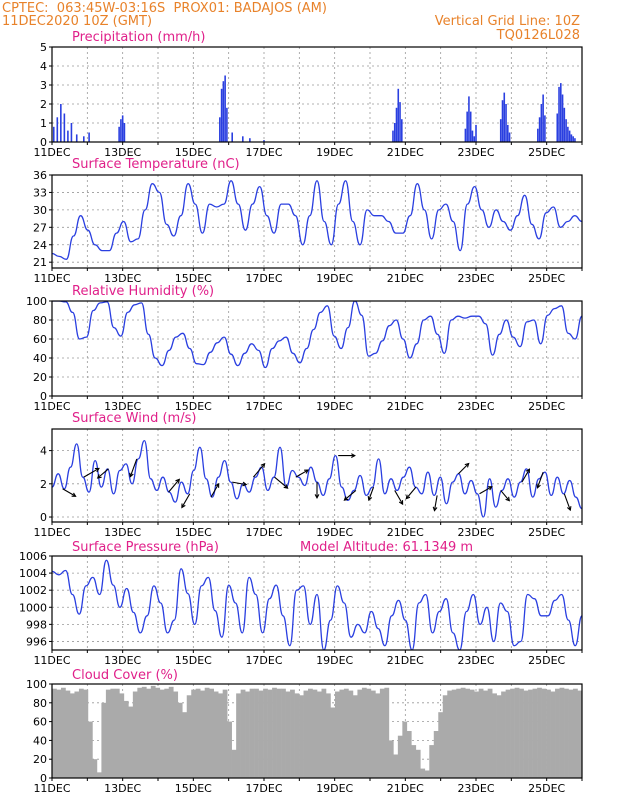 The image size is (618, 800). What do you see at coordinates (334, 532) in the screenshot?
I see `wind-x-tick-label: 19DEC` at bounding box center [334, 532].